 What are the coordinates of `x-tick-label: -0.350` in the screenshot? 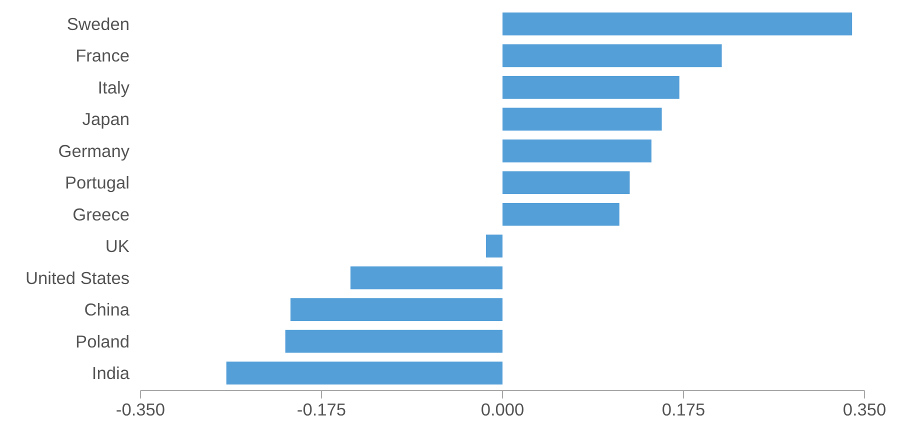 It's located at (141, 410).